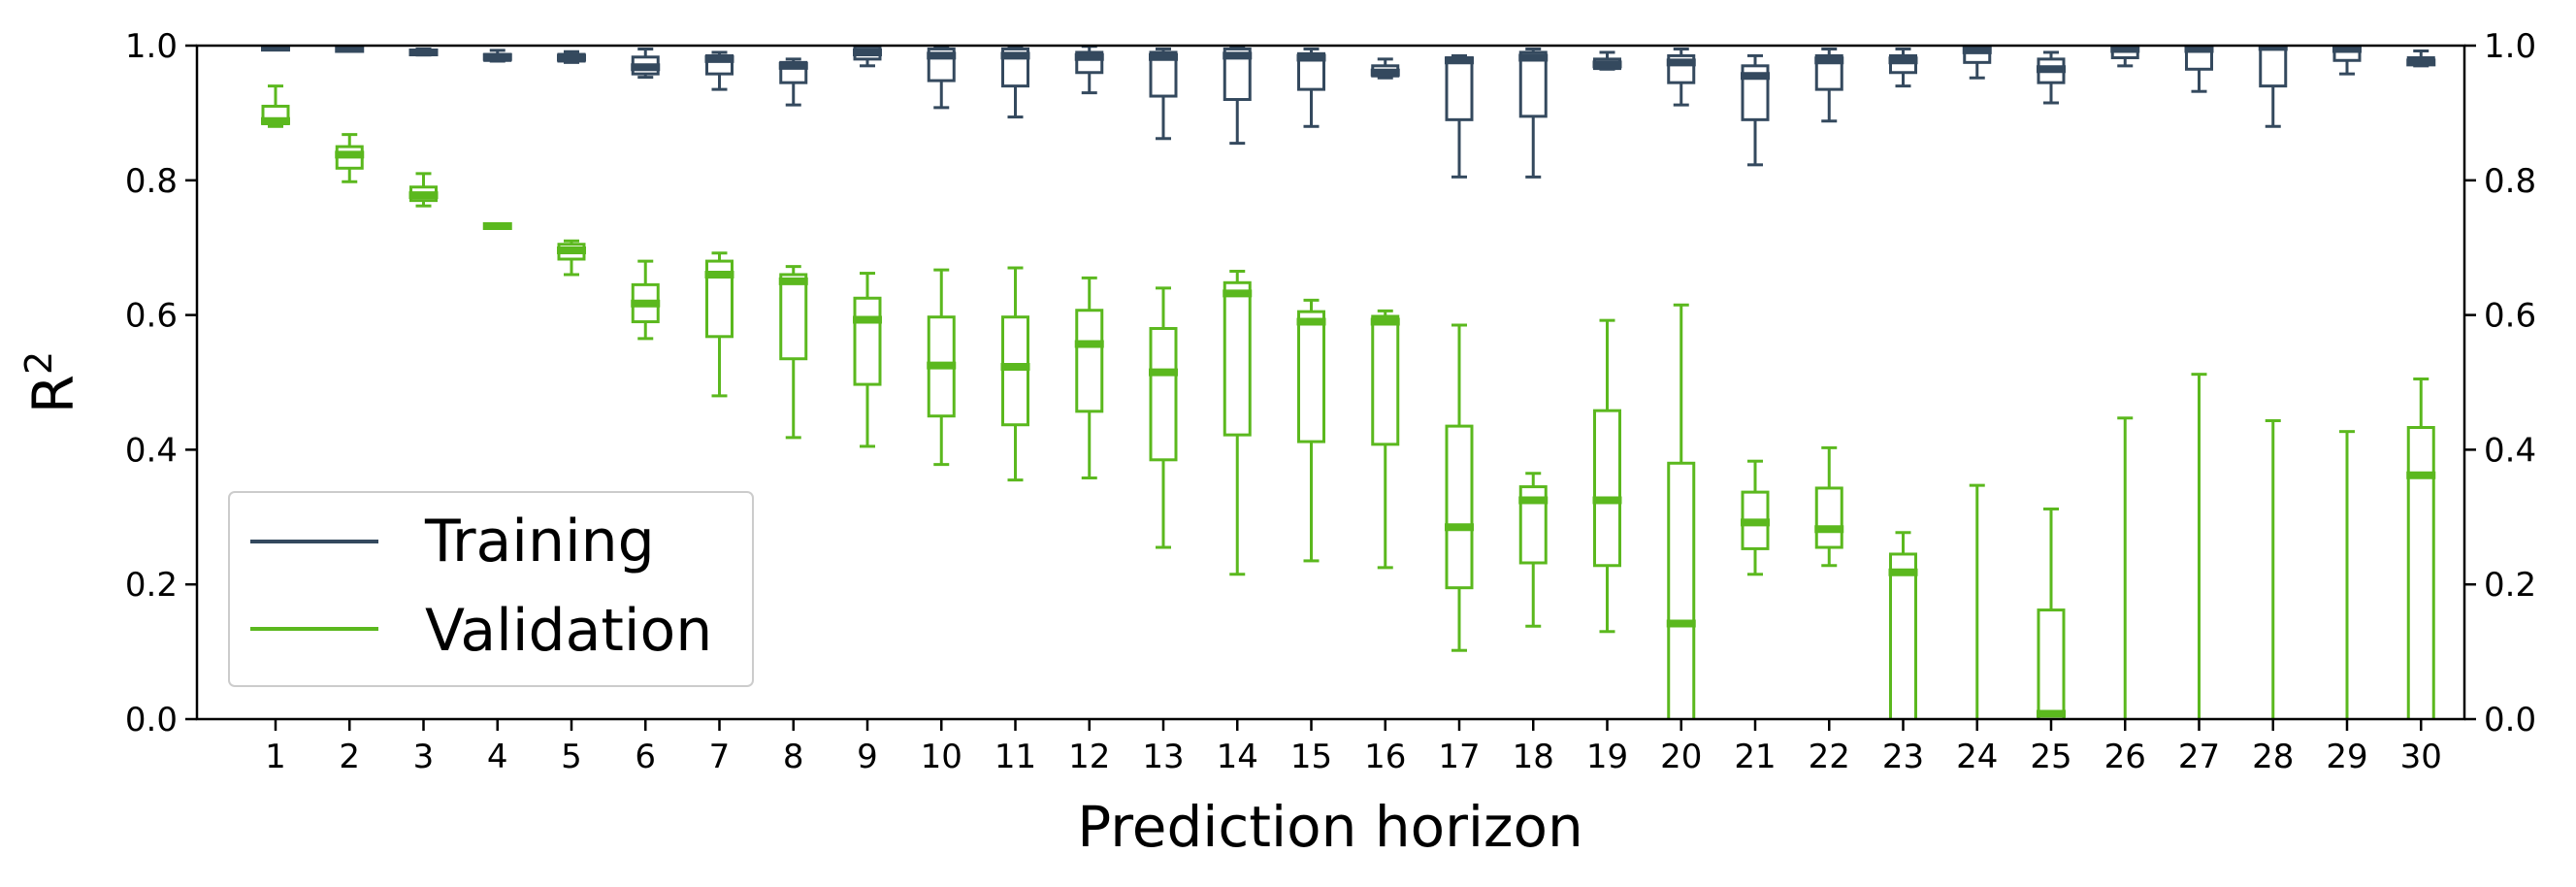 The height and width of the screenshot is (887, 2576). What do you see at coordinates (1016, 757) in the screenshot?
I see `x-tick-label: 11` at bounding box center [1016, 757].